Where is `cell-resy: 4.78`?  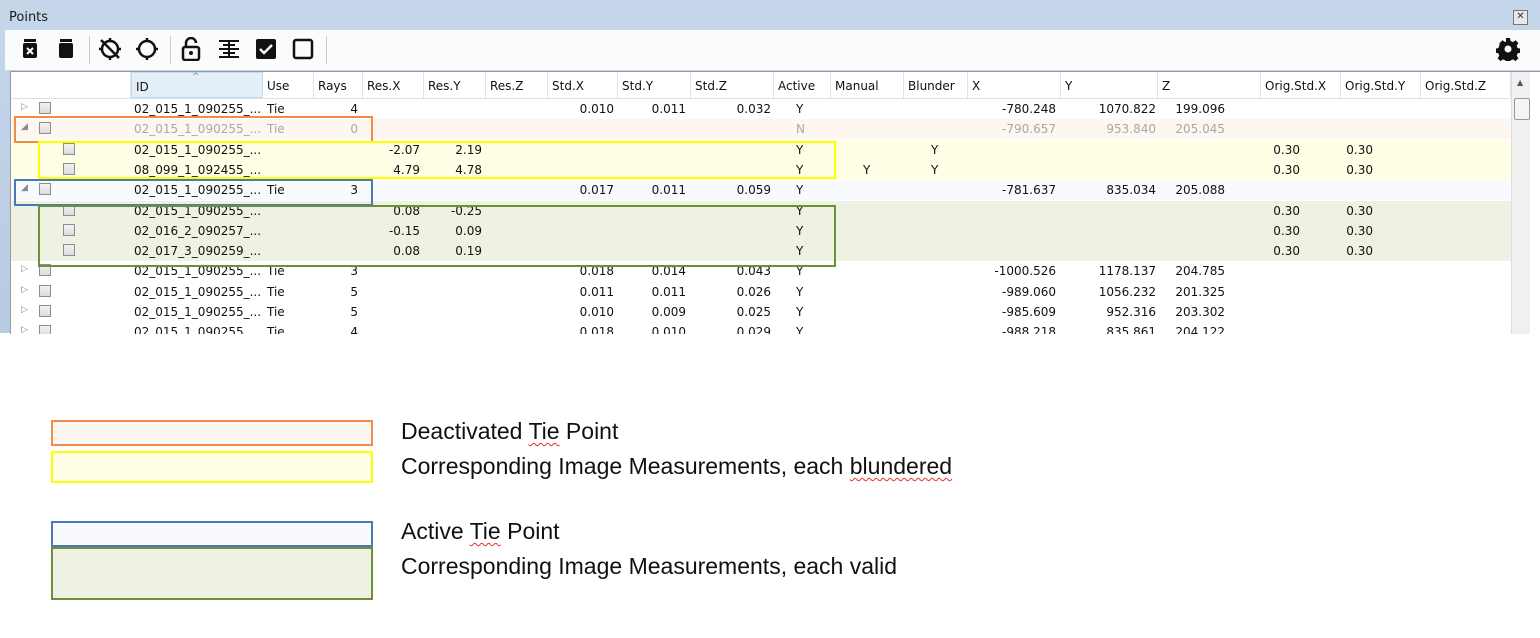
cell-resy: 4.78 is located at coordinates (468, 169).